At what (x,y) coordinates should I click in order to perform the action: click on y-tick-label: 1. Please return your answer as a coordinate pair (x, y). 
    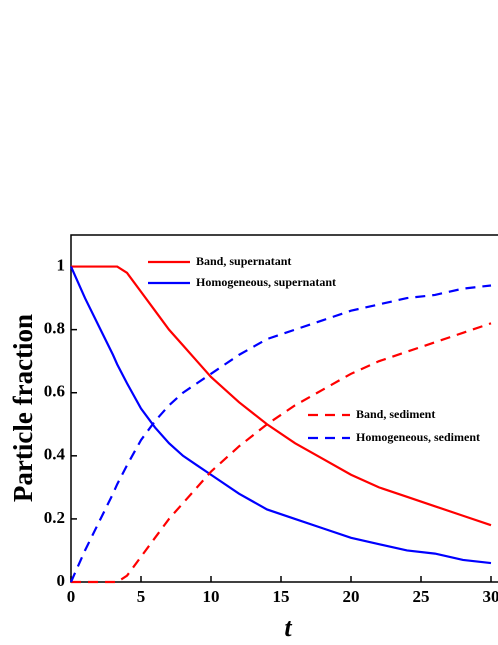
    Looking at the image, I should click on (61, 264).